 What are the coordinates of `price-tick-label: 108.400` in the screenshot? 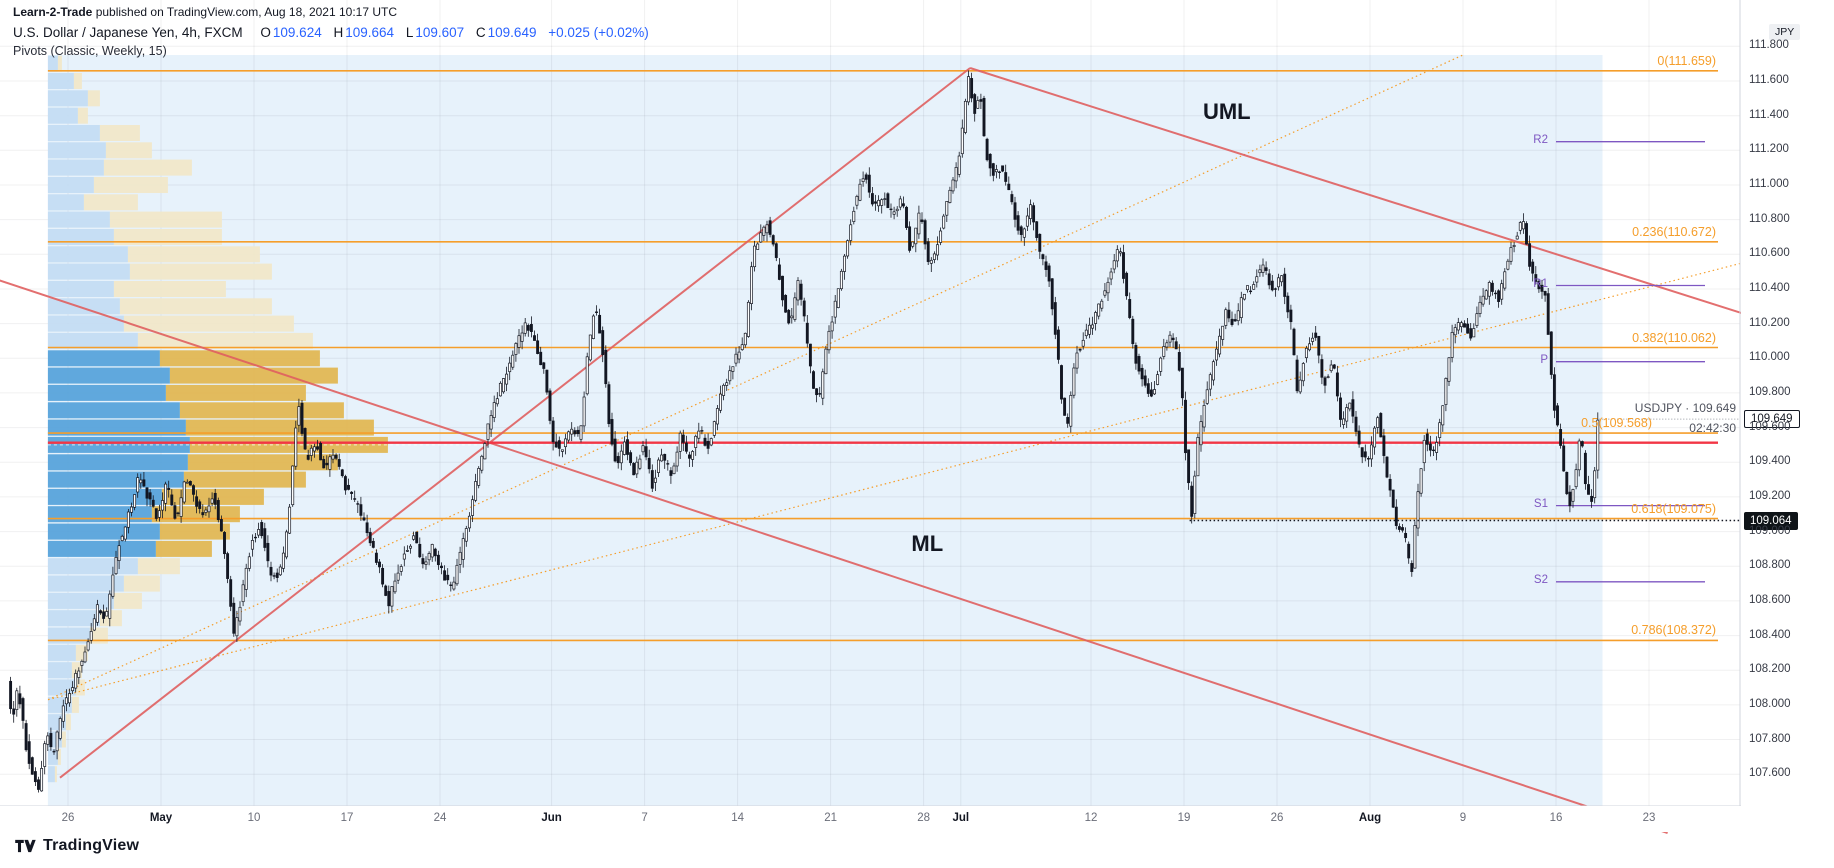 It's located at (1770, 634).